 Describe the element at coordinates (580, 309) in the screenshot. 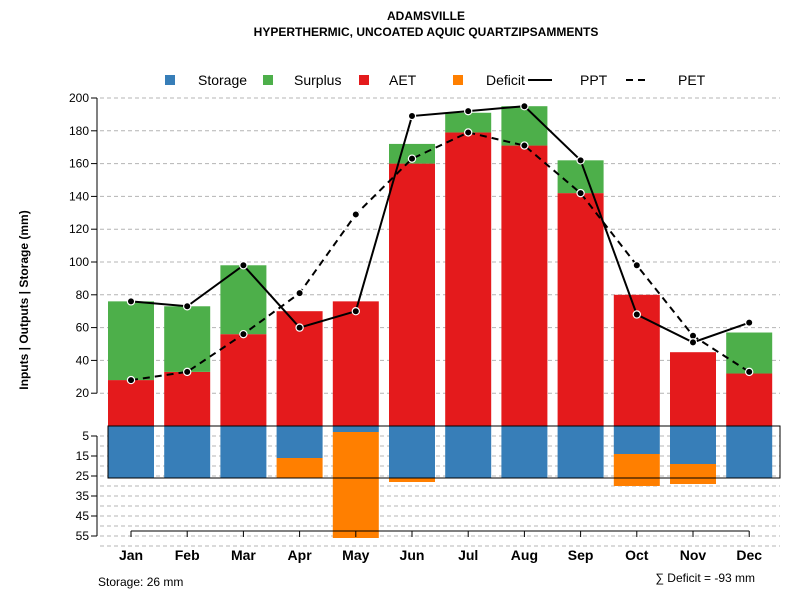

I see `aet-bar-sep` at that location.